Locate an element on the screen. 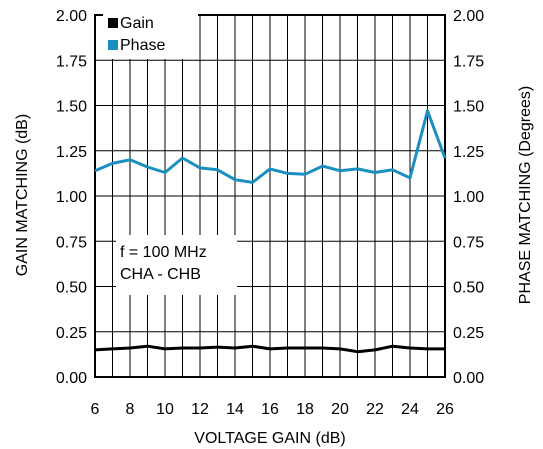 The height and width of the screenshot is (449, 543). x-tick-label: 22 is located at coordinates (375, 409).